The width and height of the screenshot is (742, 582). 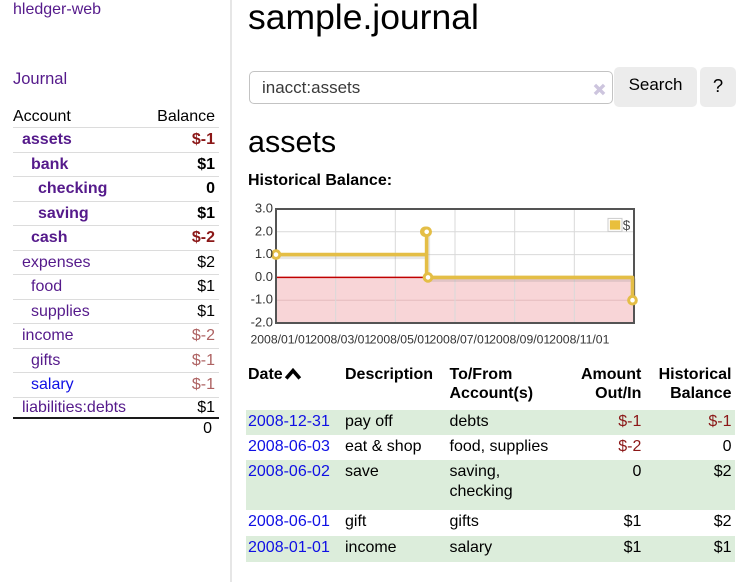 What do you see at coordinates (579, 339) in the screenshot?
I see `svg-text: 2008/11/01` at bounding box center [579, 339].